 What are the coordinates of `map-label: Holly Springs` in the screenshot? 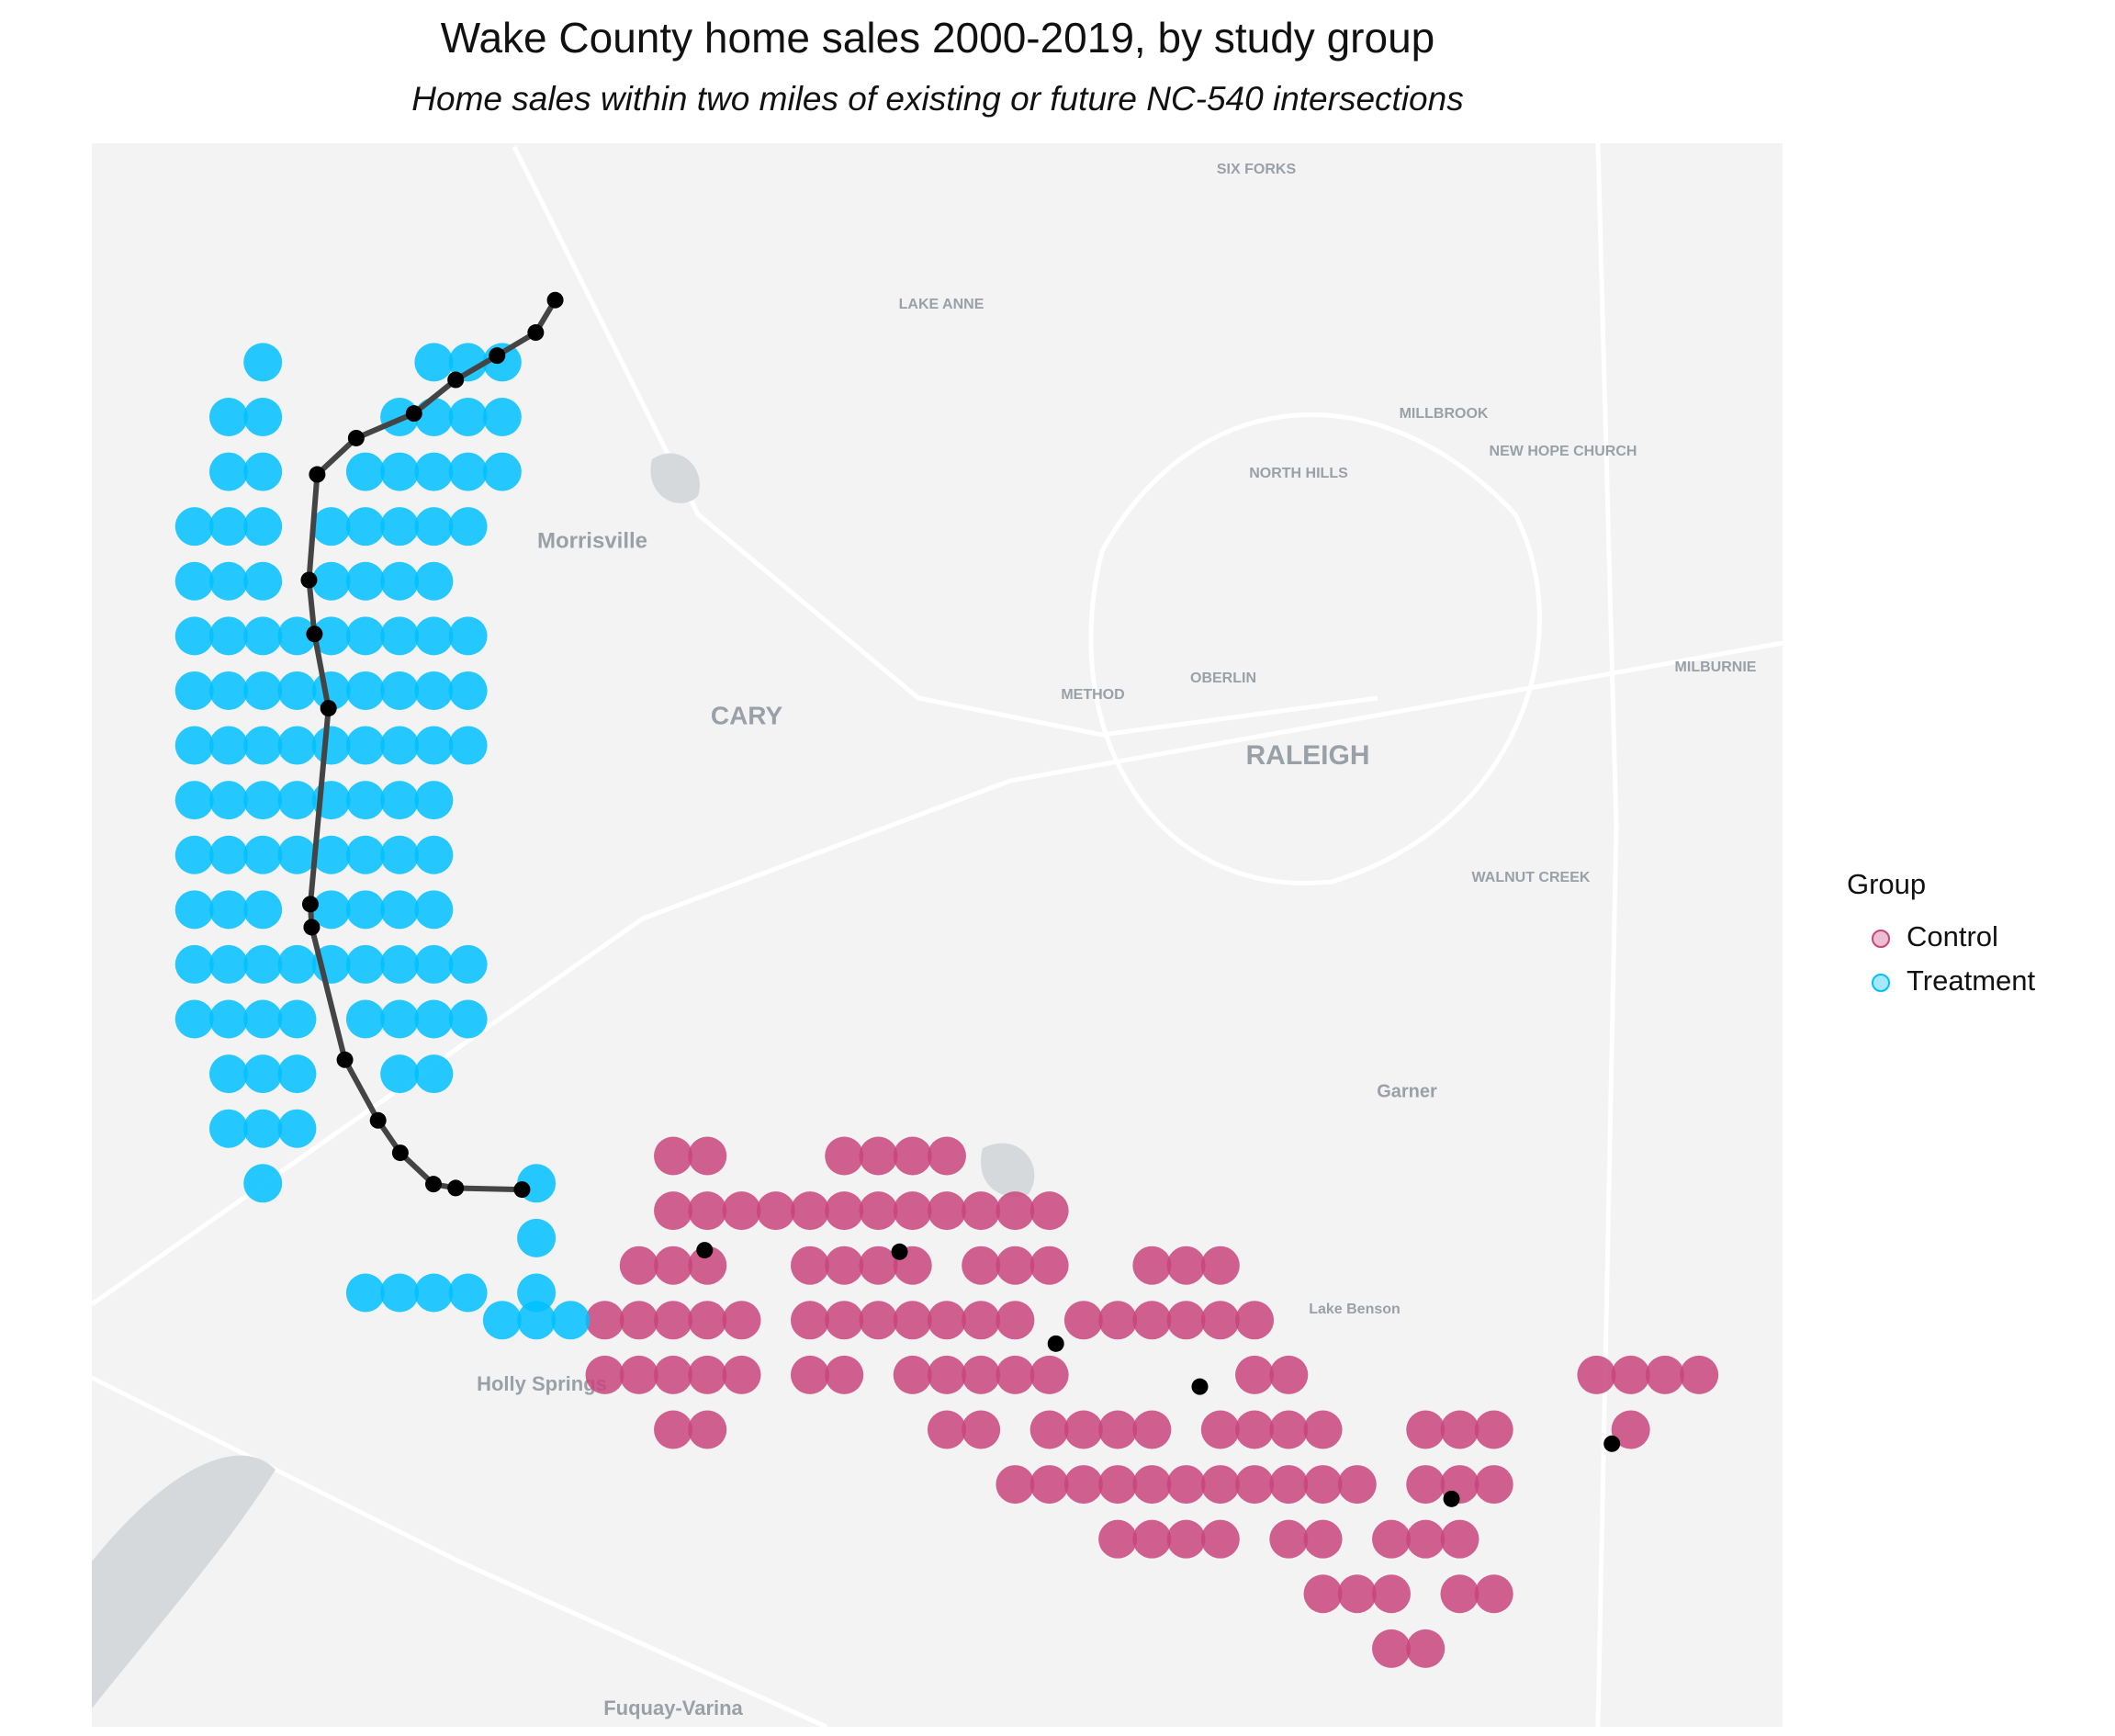 It's located at (542, 1383).